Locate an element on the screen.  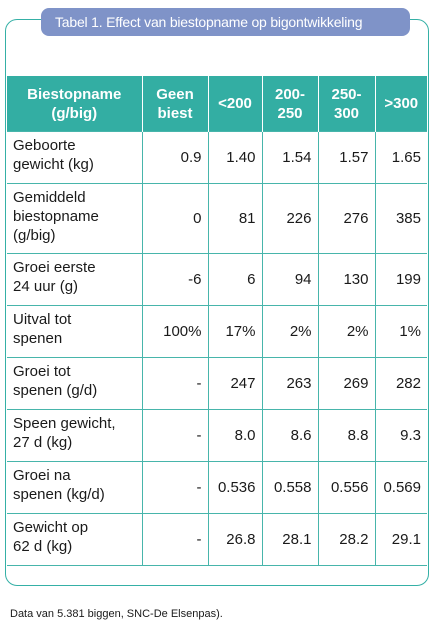
table-cell: 226 is located at coordinates (290, 218).